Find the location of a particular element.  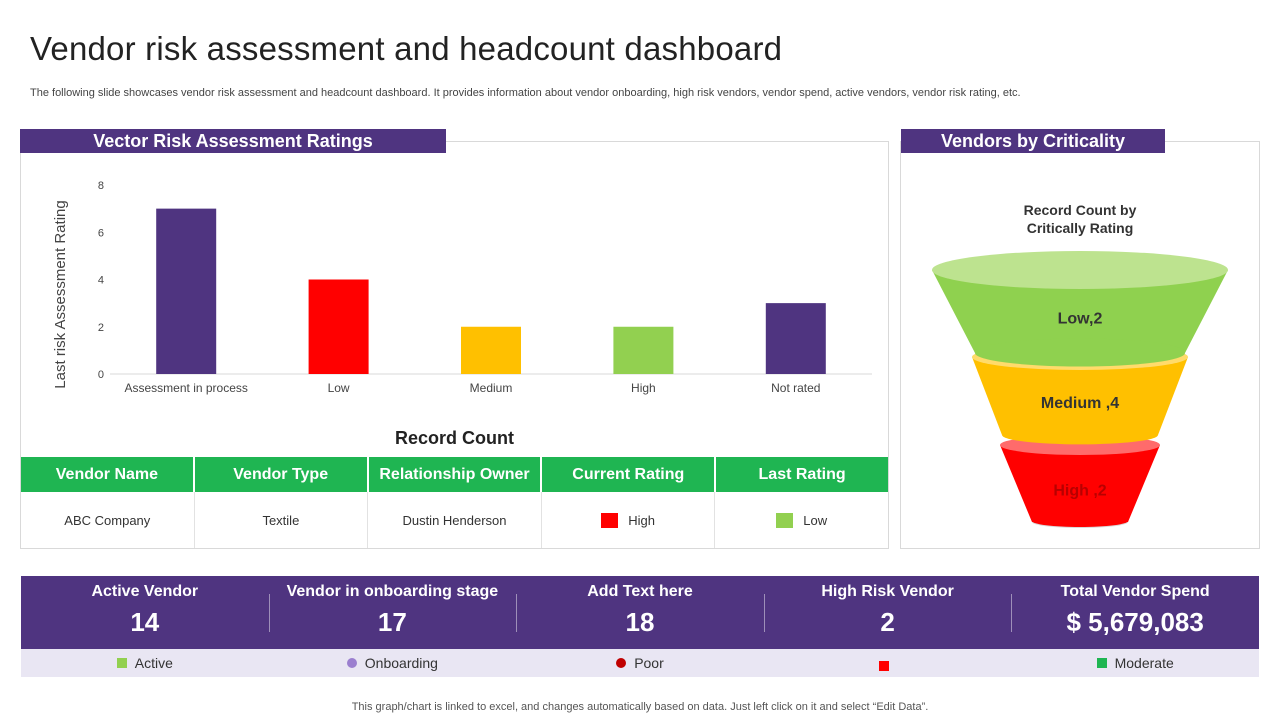

cell-vendor-name: ABC Company is located at coordinates (108, 520).